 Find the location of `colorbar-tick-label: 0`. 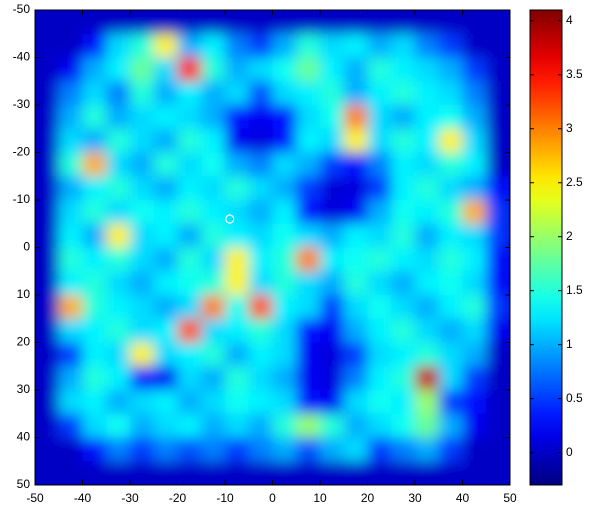

colorbar-tick-label: 0 is located at coordinates (569, 452).